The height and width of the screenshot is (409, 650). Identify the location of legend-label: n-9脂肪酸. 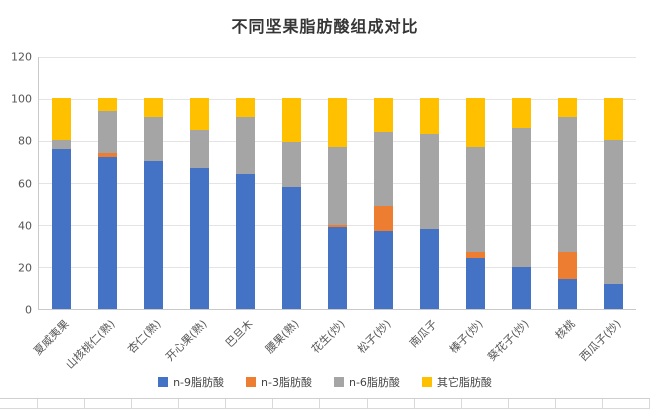
(199, 382).